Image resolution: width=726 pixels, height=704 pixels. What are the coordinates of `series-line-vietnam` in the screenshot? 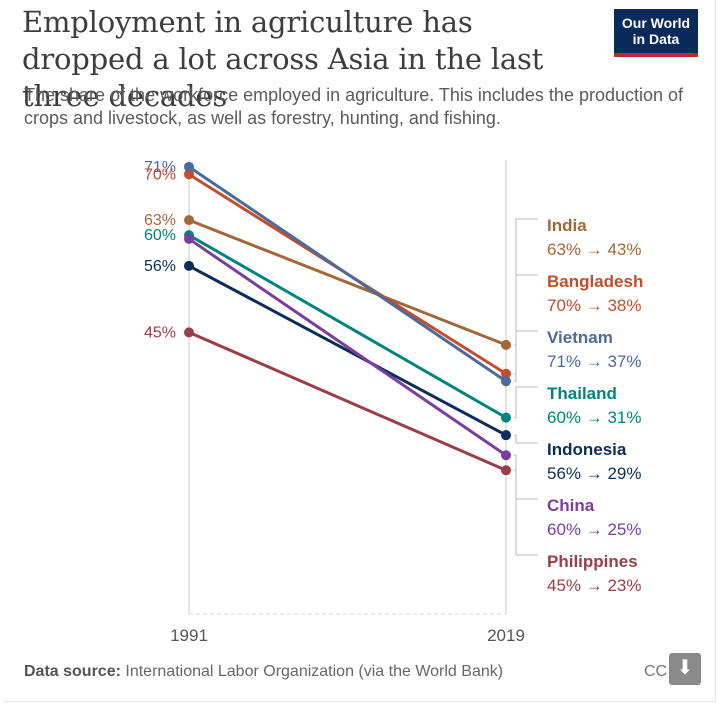 It's located at (347, 274).